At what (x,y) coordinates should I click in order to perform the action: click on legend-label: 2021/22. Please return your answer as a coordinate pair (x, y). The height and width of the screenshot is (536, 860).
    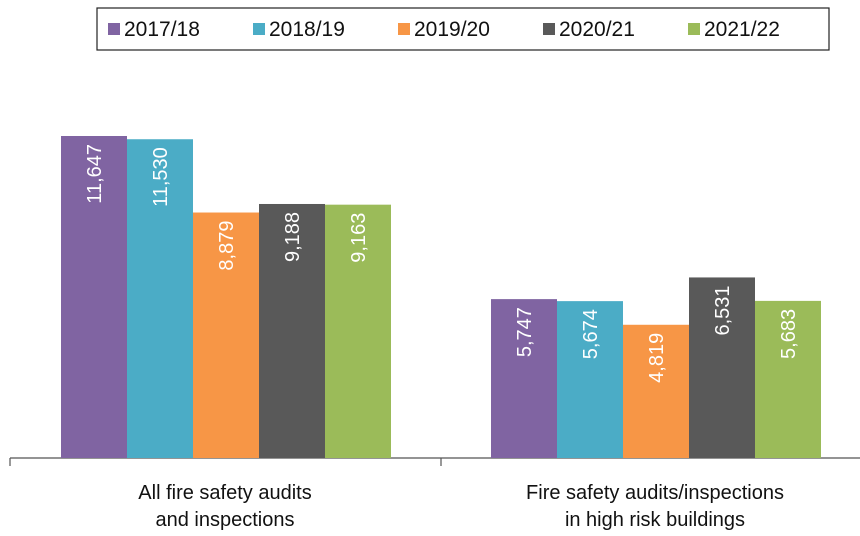
    Looking at the image, I should click on (742, 29).